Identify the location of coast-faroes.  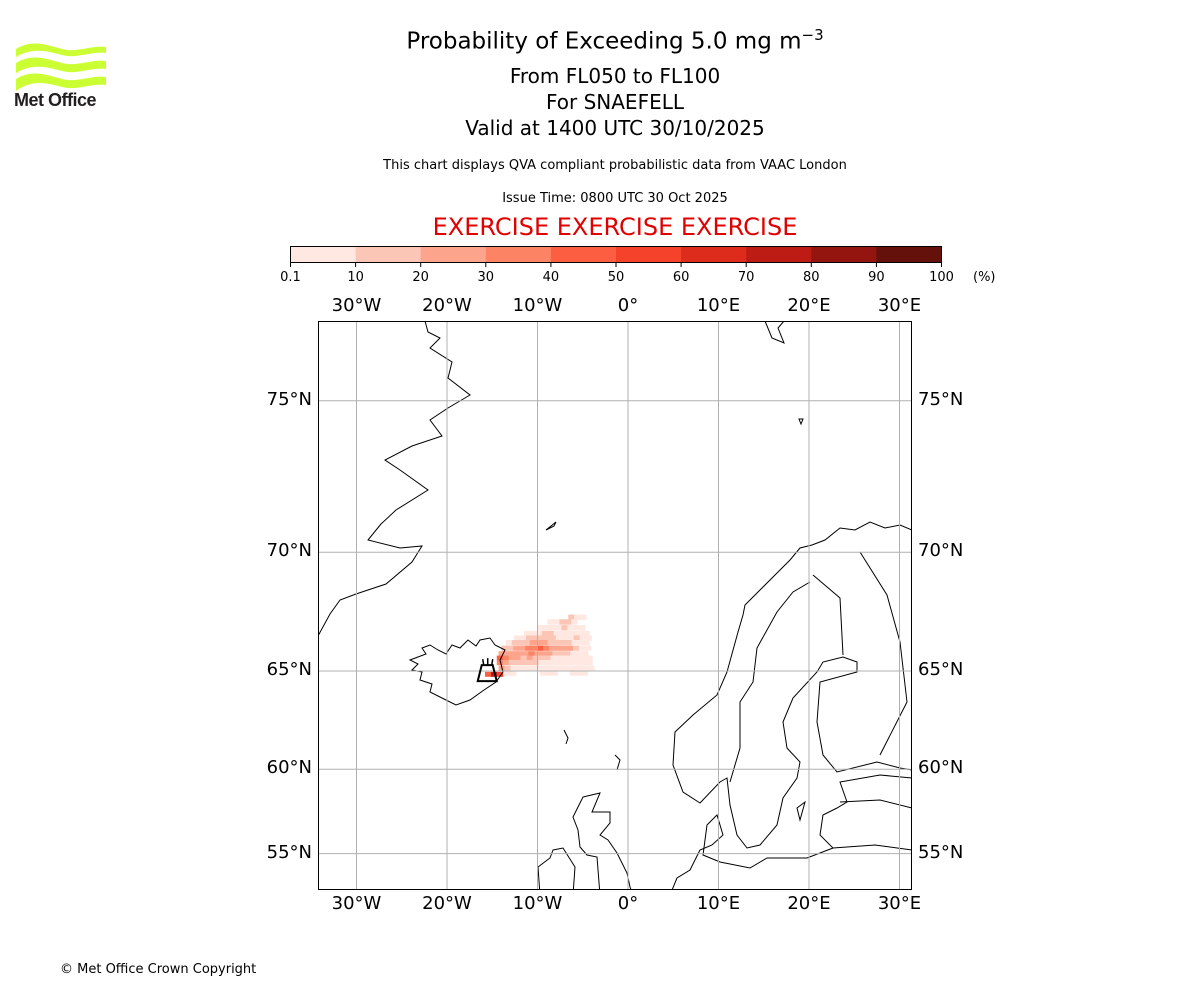
(566, 737).